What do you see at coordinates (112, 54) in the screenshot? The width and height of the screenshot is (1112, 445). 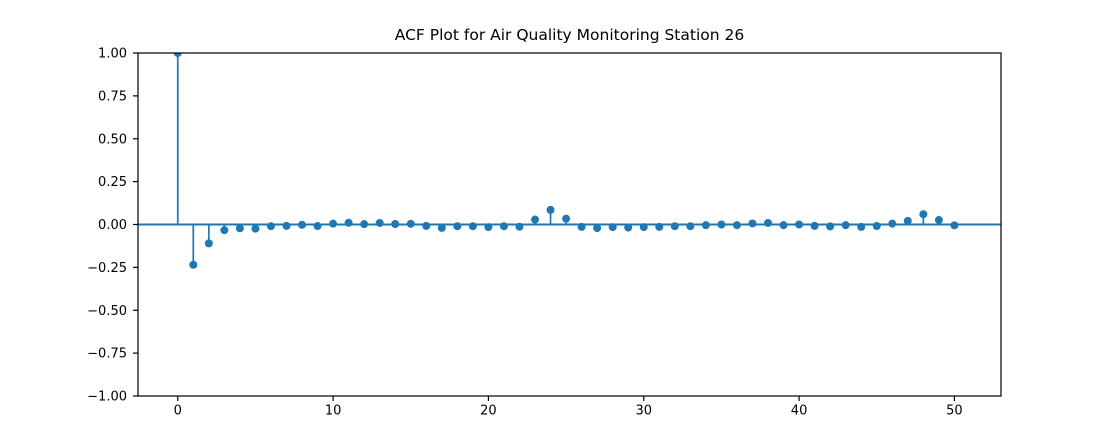 I see `y-tick-label: 1.00` at bounding box center [112, 54].